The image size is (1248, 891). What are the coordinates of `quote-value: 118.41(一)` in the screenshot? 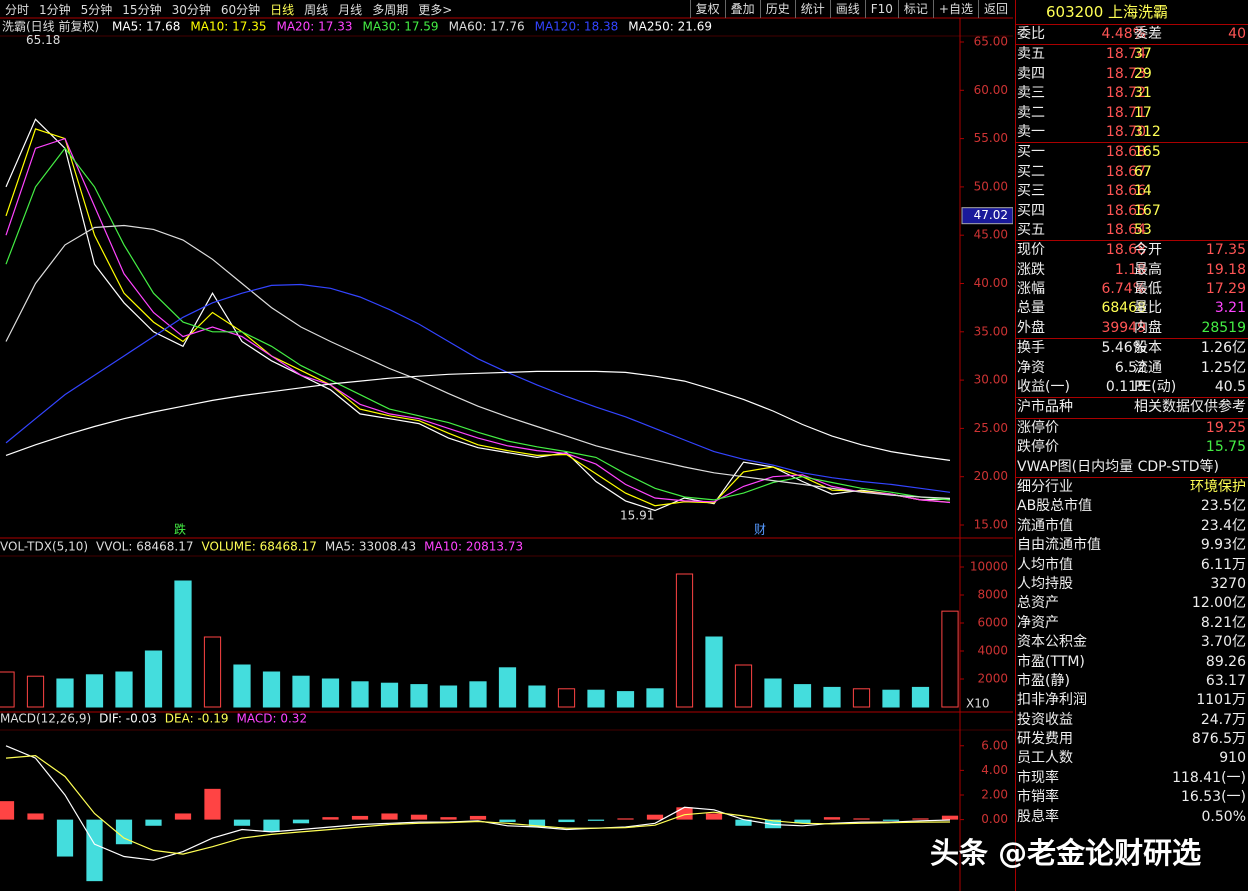 It's located at (1209, 777).